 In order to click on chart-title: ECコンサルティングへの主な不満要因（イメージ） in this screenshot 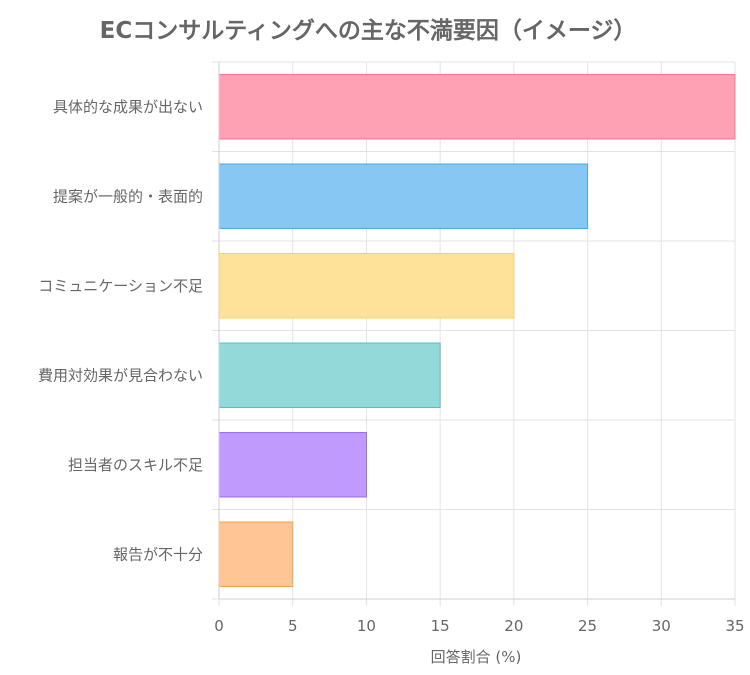, I will do `click(368, 30)`.